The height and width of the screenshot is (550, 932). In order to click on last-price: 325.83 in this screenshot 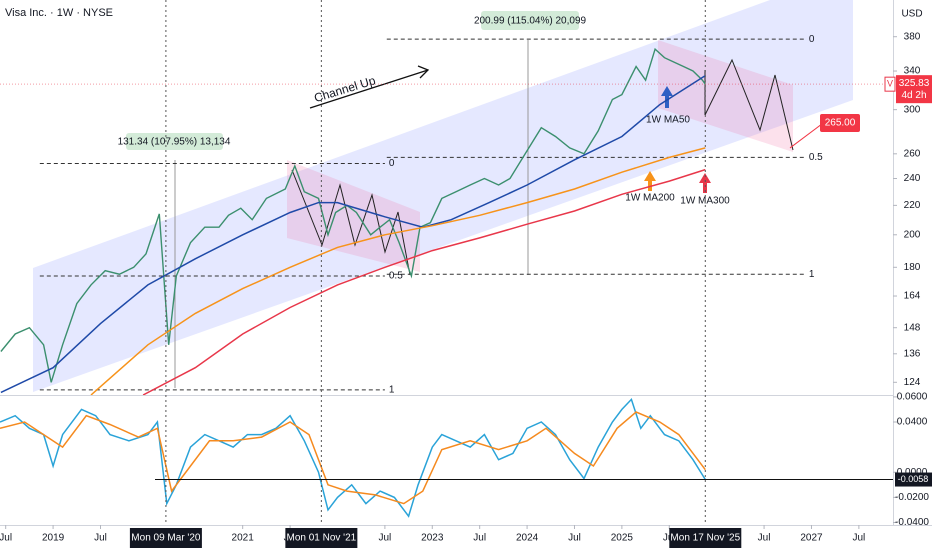, I will do `click(914, 83)`.